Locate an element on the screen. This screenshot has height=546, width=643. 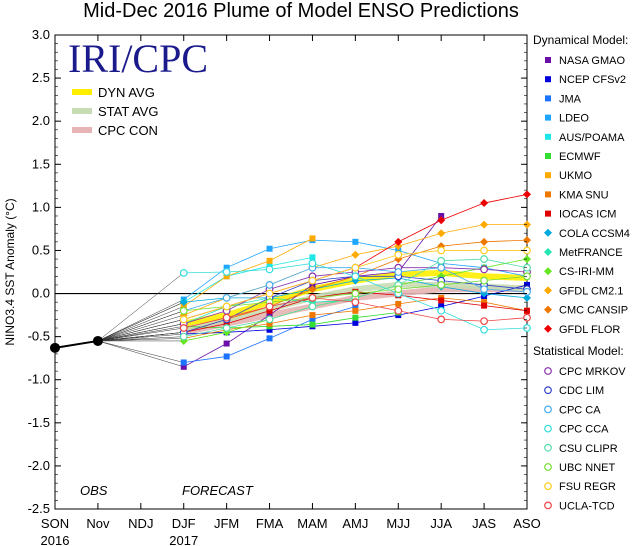
y-tick-label: -1.5 is located at coordinates (39, 422).